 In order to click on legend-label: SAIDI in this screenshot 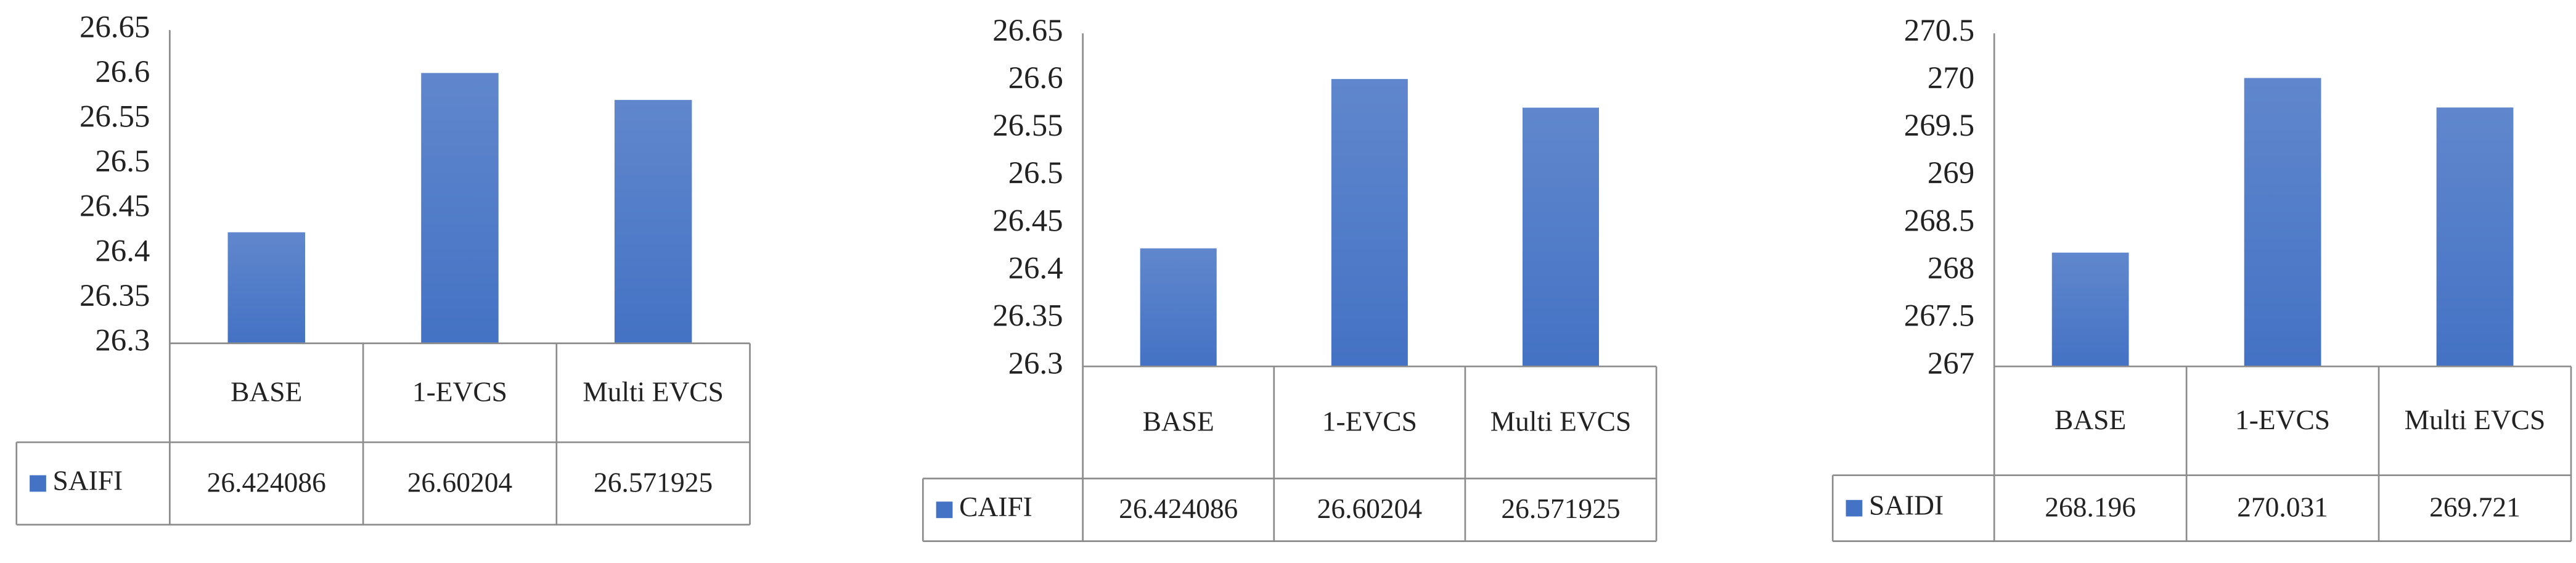, I will do `click(1906, 506)`.